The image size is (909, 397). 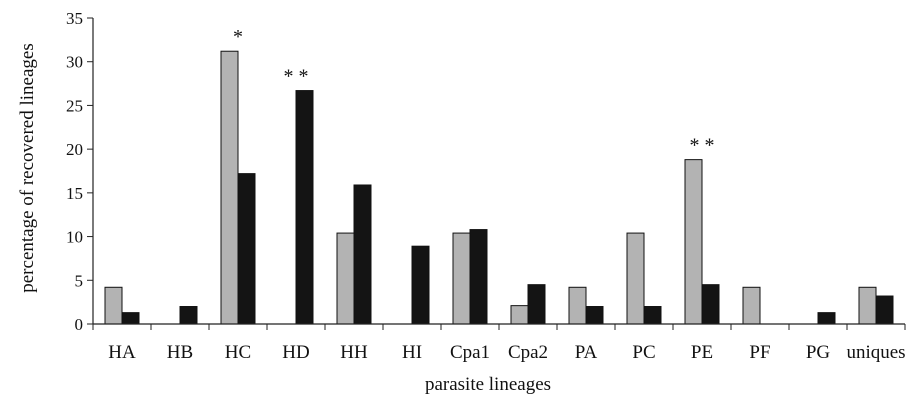 I want to click on bar-series1-PA, so click(x=577, y=305).